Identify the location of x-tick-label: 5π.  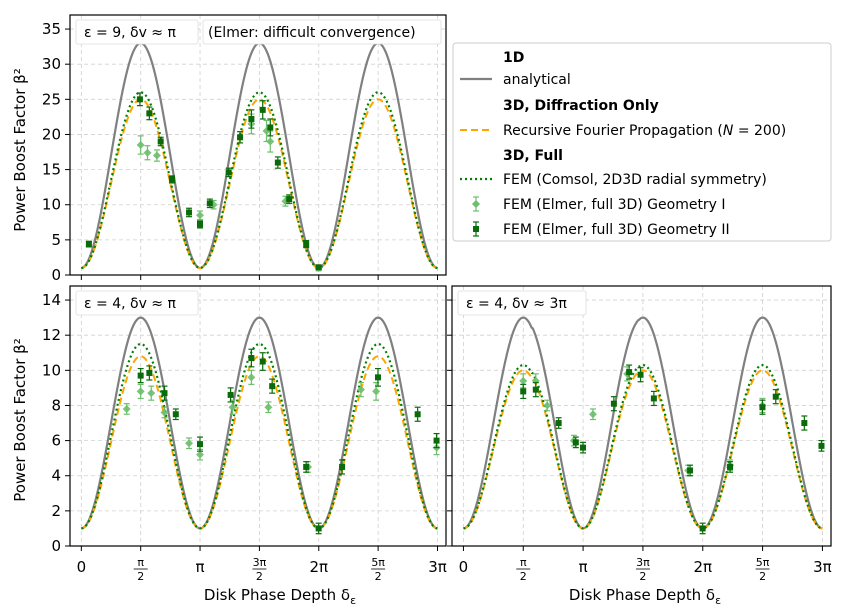
(763, 562).